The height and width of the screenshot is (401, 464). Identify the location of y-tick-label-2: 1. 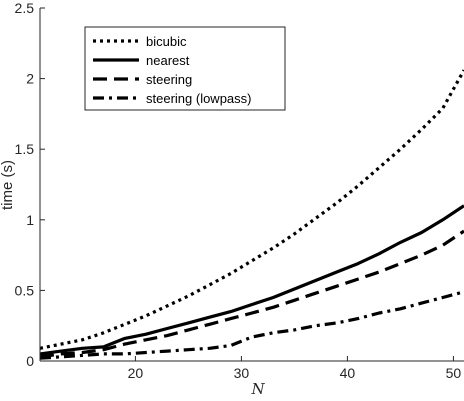
(30, 220).